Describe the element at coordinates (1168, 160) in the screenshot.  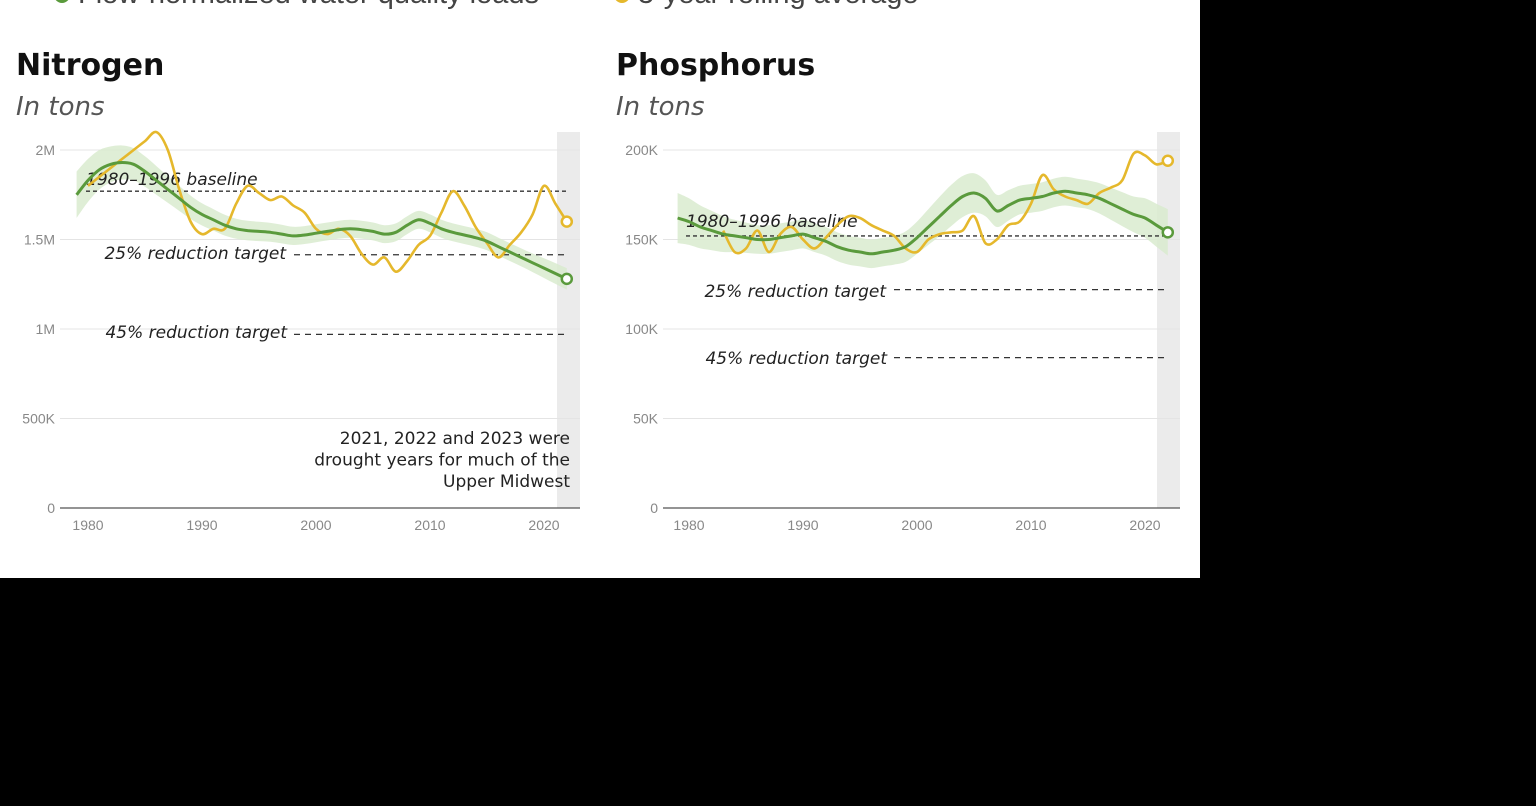
I see `phosphorus-rolling-average-end-marker` at that location.